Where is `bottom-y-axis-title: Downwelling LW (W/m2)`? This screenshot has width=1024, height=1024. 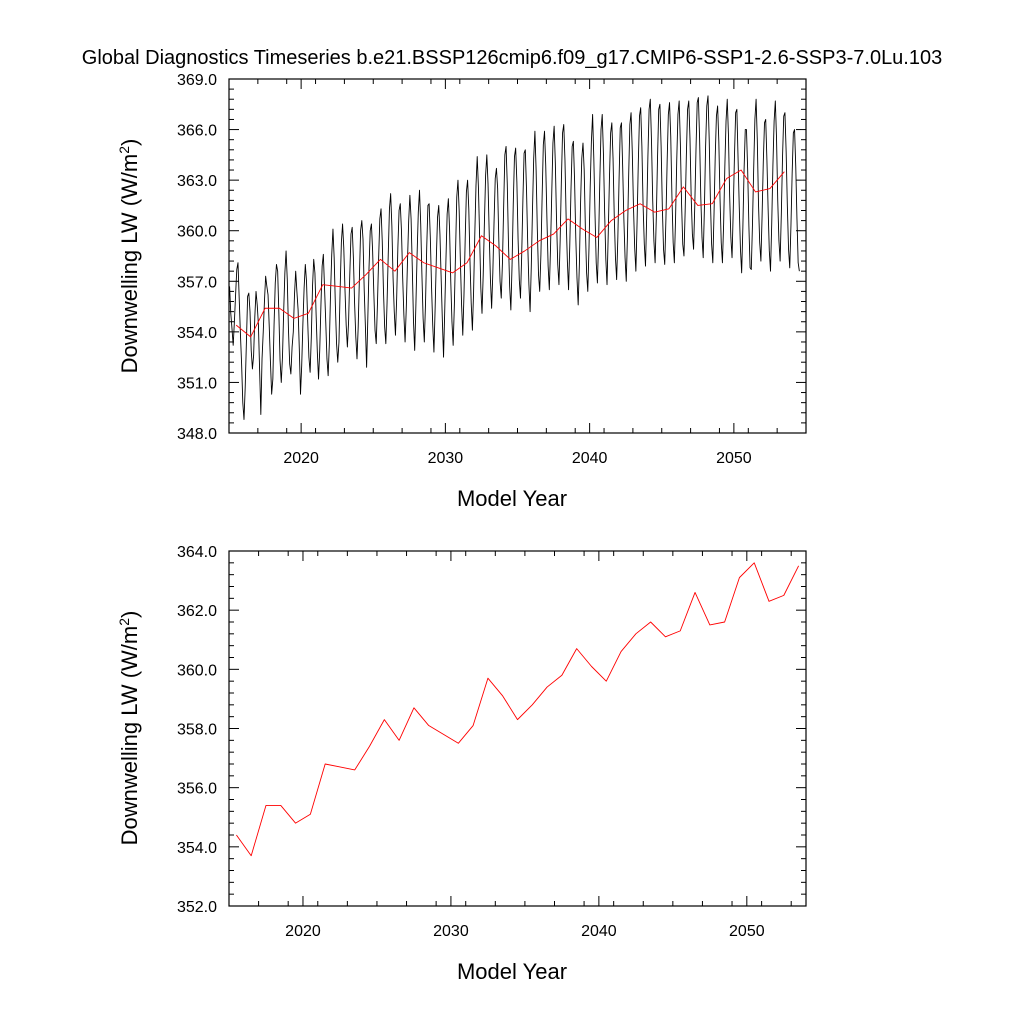 bottom-y-axis-title: Downwelling LW (W/m2) is located at coordinates (129, 728).